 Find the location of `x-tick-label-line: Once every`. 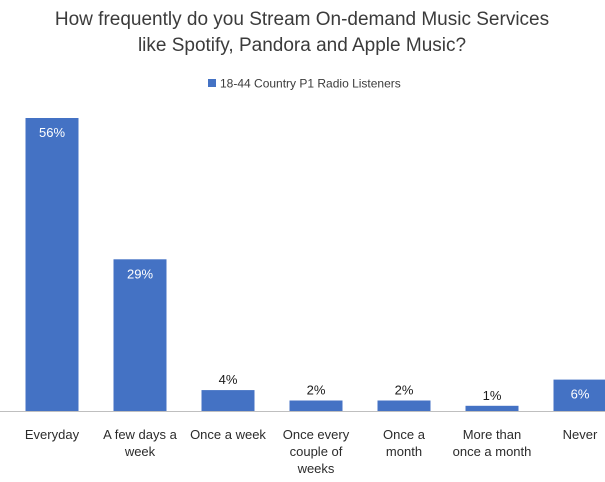

x-tick-label-line: Once every is located at coordinates (316, 434).